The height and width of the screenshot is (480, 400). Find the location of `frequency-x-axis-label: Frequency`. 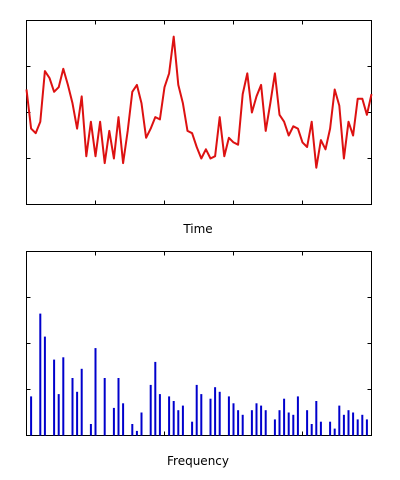

frequency-x-axis-label: Frequency is located at coordinates (198, 461).